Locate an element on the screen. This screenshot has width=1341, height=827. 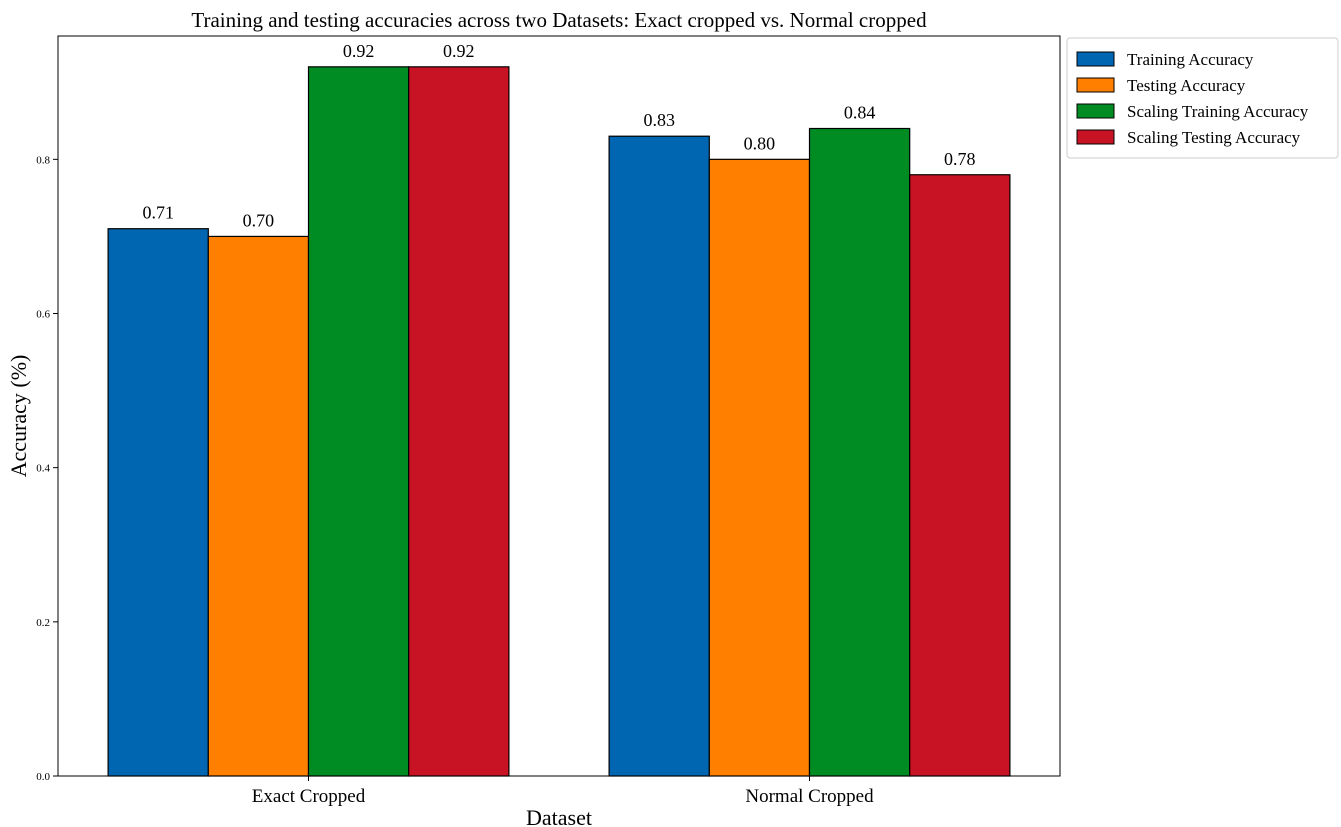
y-tick-label: 0.2 is located at coordinates (43, 623).